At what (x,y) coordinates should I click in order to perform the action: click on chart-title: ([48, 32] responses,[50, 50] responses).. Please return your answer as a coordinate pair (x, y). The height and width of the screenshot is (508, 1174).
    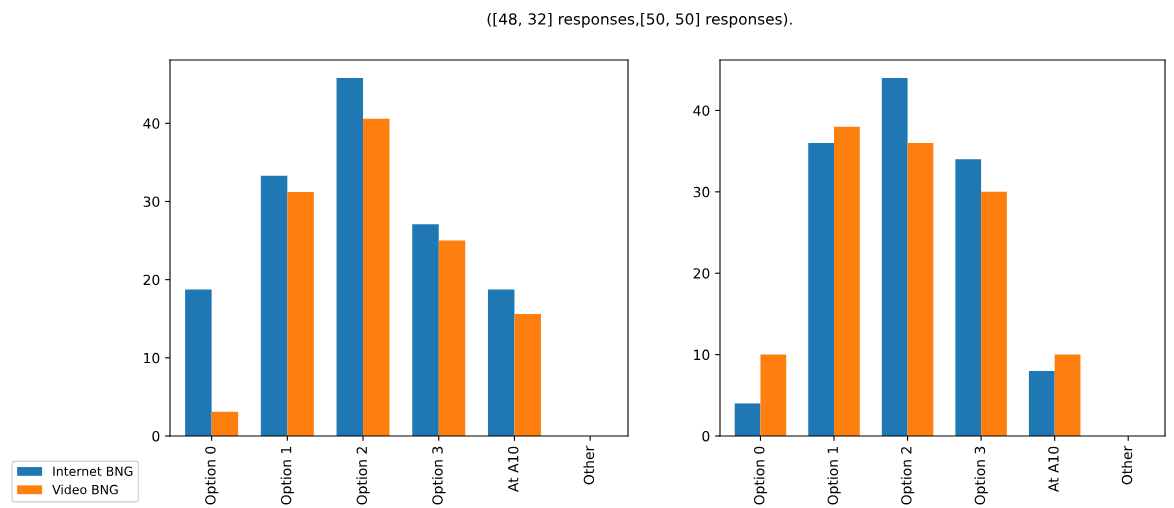
    Looking at the image, I should click on (639, 20).